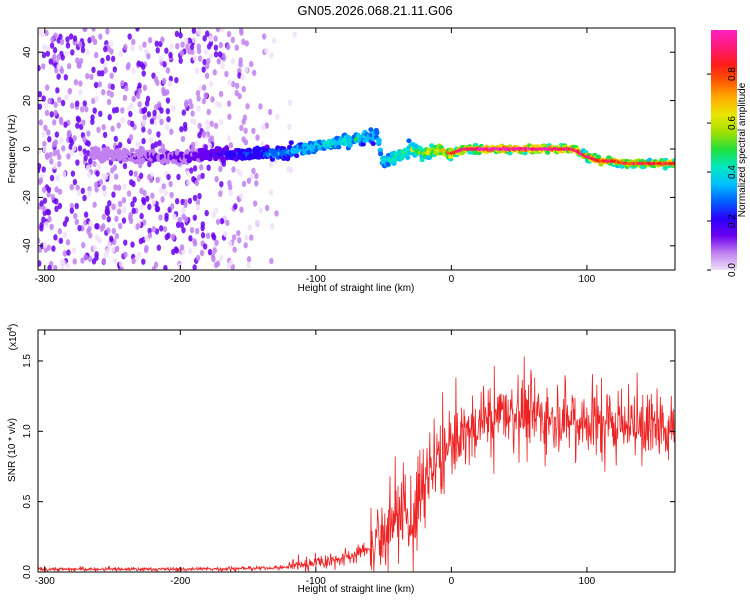 The width and height of the screenshot is (750, 600). Describe the element at coordinates (673, 163) in the screenshot. I see `spectrogram-ridge-peak` at that location.